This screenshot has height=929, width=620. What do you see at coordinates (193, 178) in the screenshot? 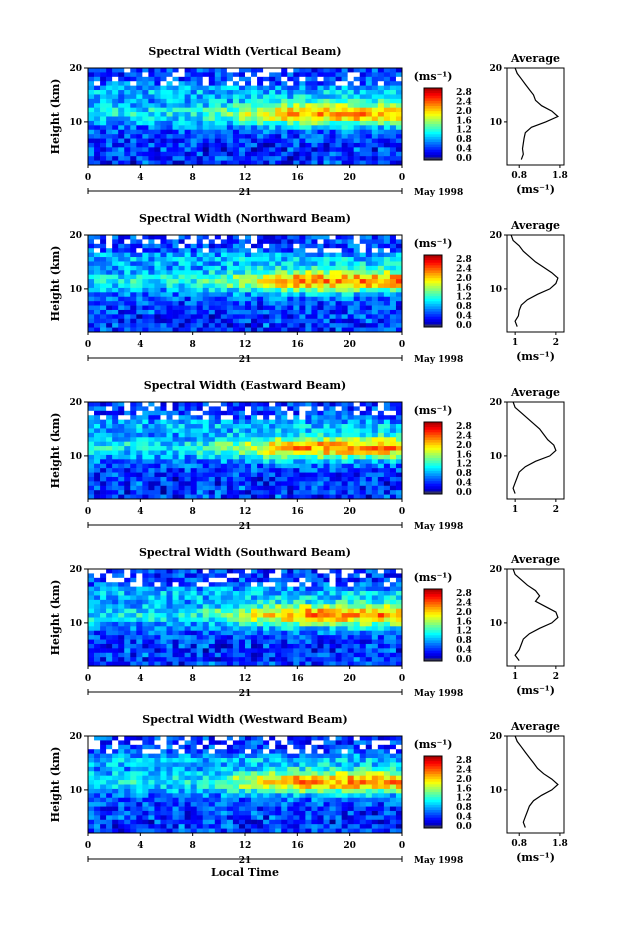
I see `x-tick-label: 8` at bounding box center [193, 178].